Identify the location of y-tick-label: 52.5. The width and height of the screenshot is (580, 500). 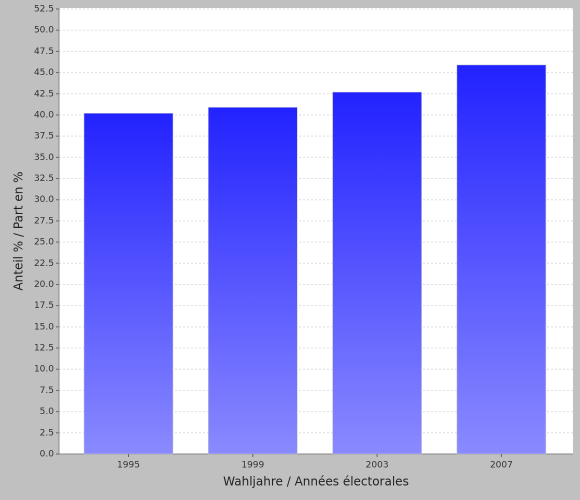
(44, 10).